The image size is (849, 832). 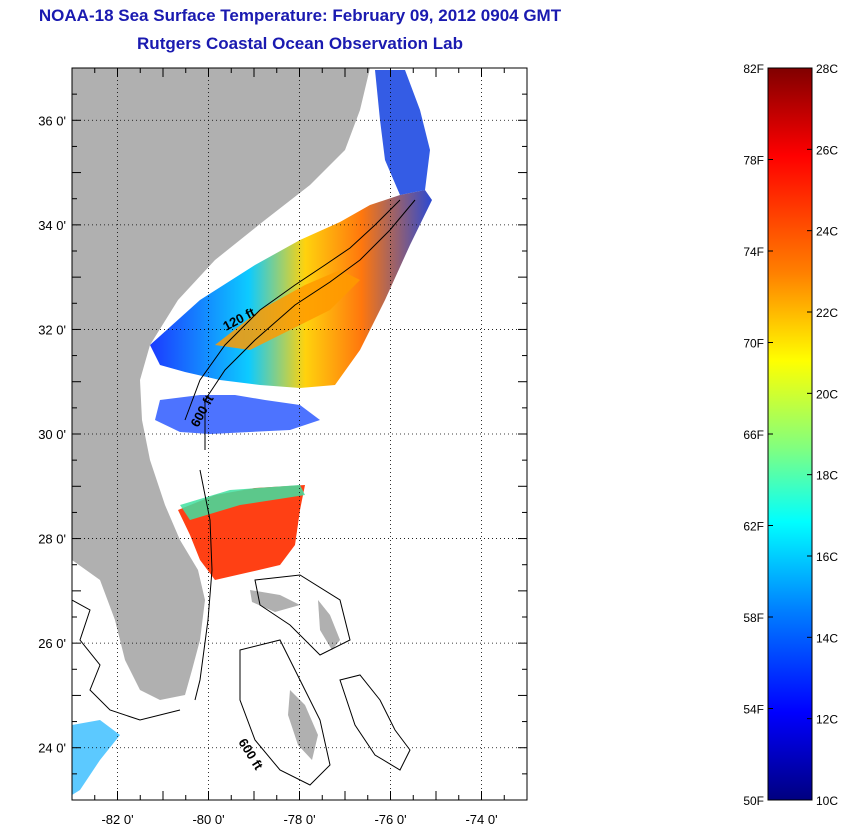 I want to click on colorbar-c-label: 28C, so click(x=827, y=69).